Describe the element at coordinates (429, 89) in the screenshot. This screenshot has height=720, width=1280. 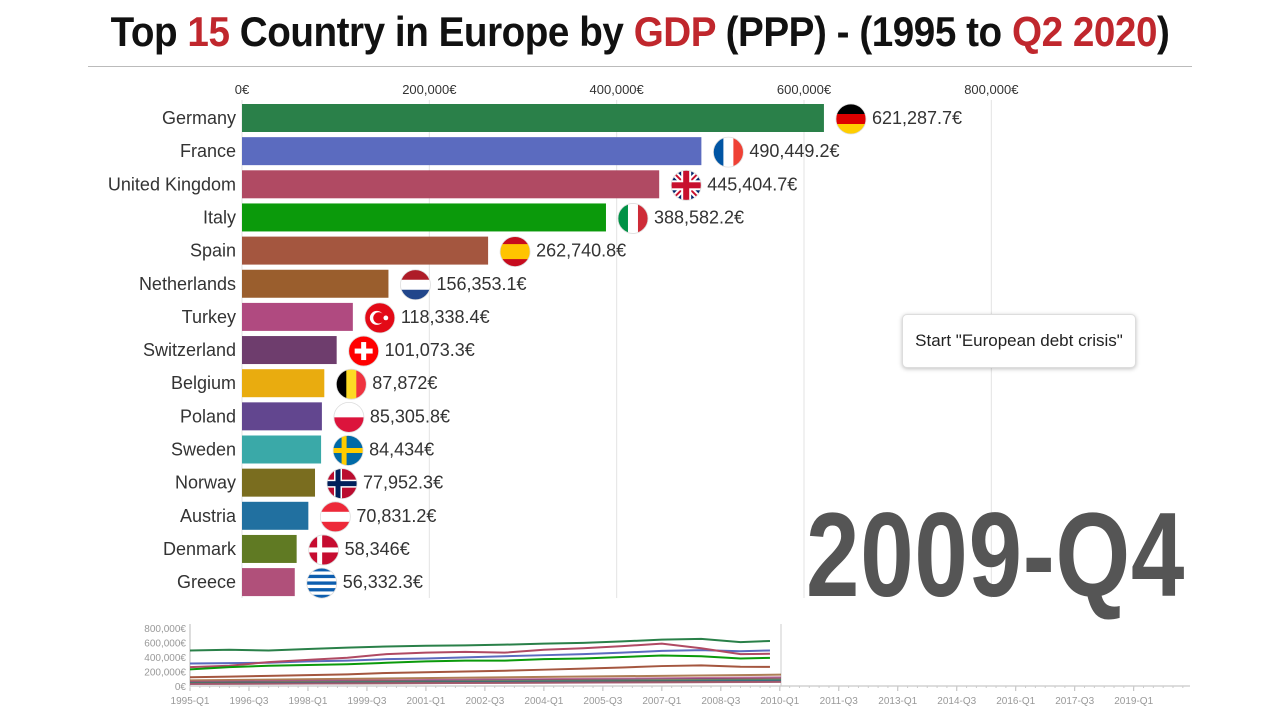
I see `x-tick-label: 200,000€` at that location.